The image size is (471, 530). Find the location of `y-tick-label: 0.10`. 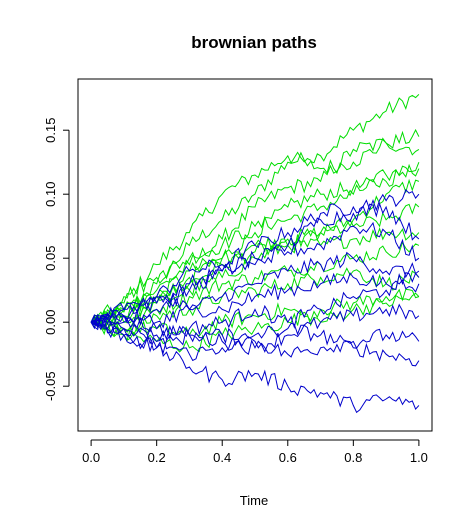

y-tick-label: 0.10 is located at coordinates (50, 194).